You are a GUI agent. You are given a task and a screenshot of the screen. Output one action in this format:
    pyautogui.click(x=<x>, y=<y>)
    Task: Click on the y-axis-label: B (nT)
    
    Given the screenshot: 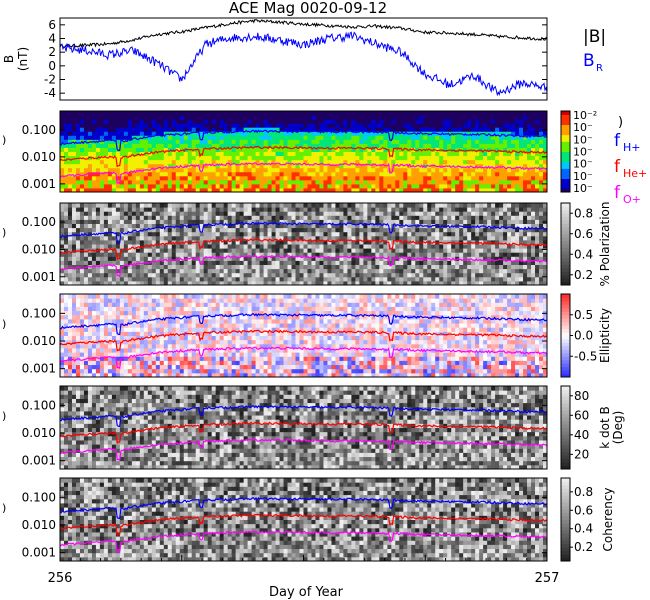 What is the action you would take?
    pyautogui.click(x=16, y=59)
    